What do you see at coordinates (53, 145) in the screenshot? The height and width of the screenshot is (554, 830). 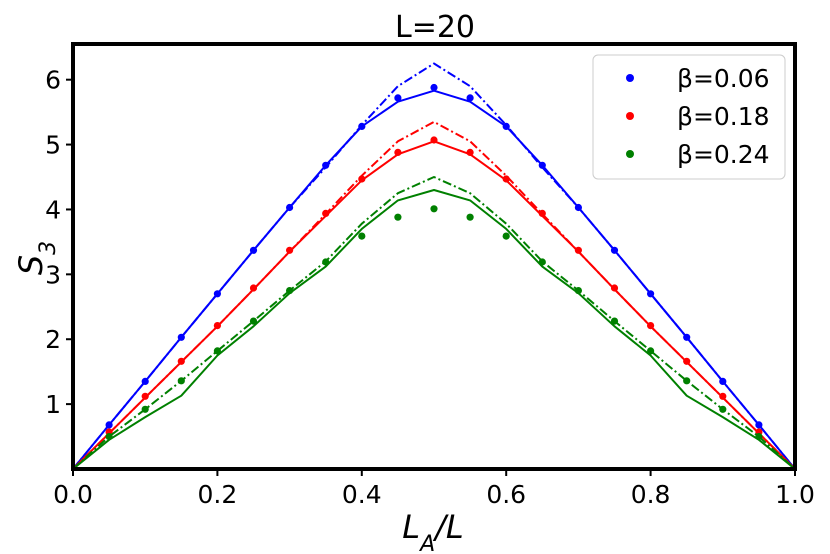 I see `y-tick-label: 5` at bounding box center [53, 145].